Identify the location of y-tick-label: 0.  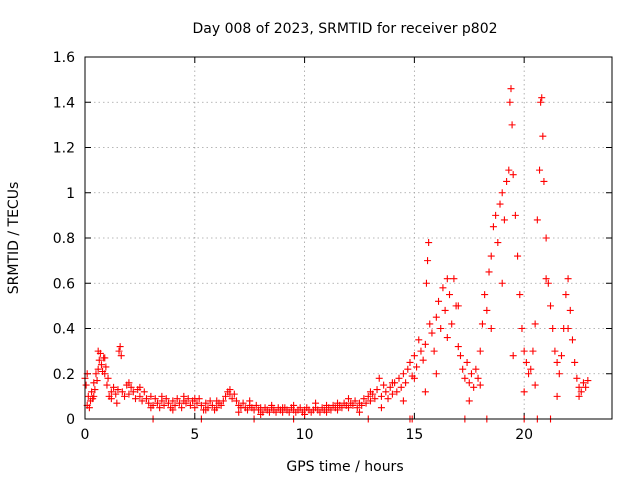
(70, 420).